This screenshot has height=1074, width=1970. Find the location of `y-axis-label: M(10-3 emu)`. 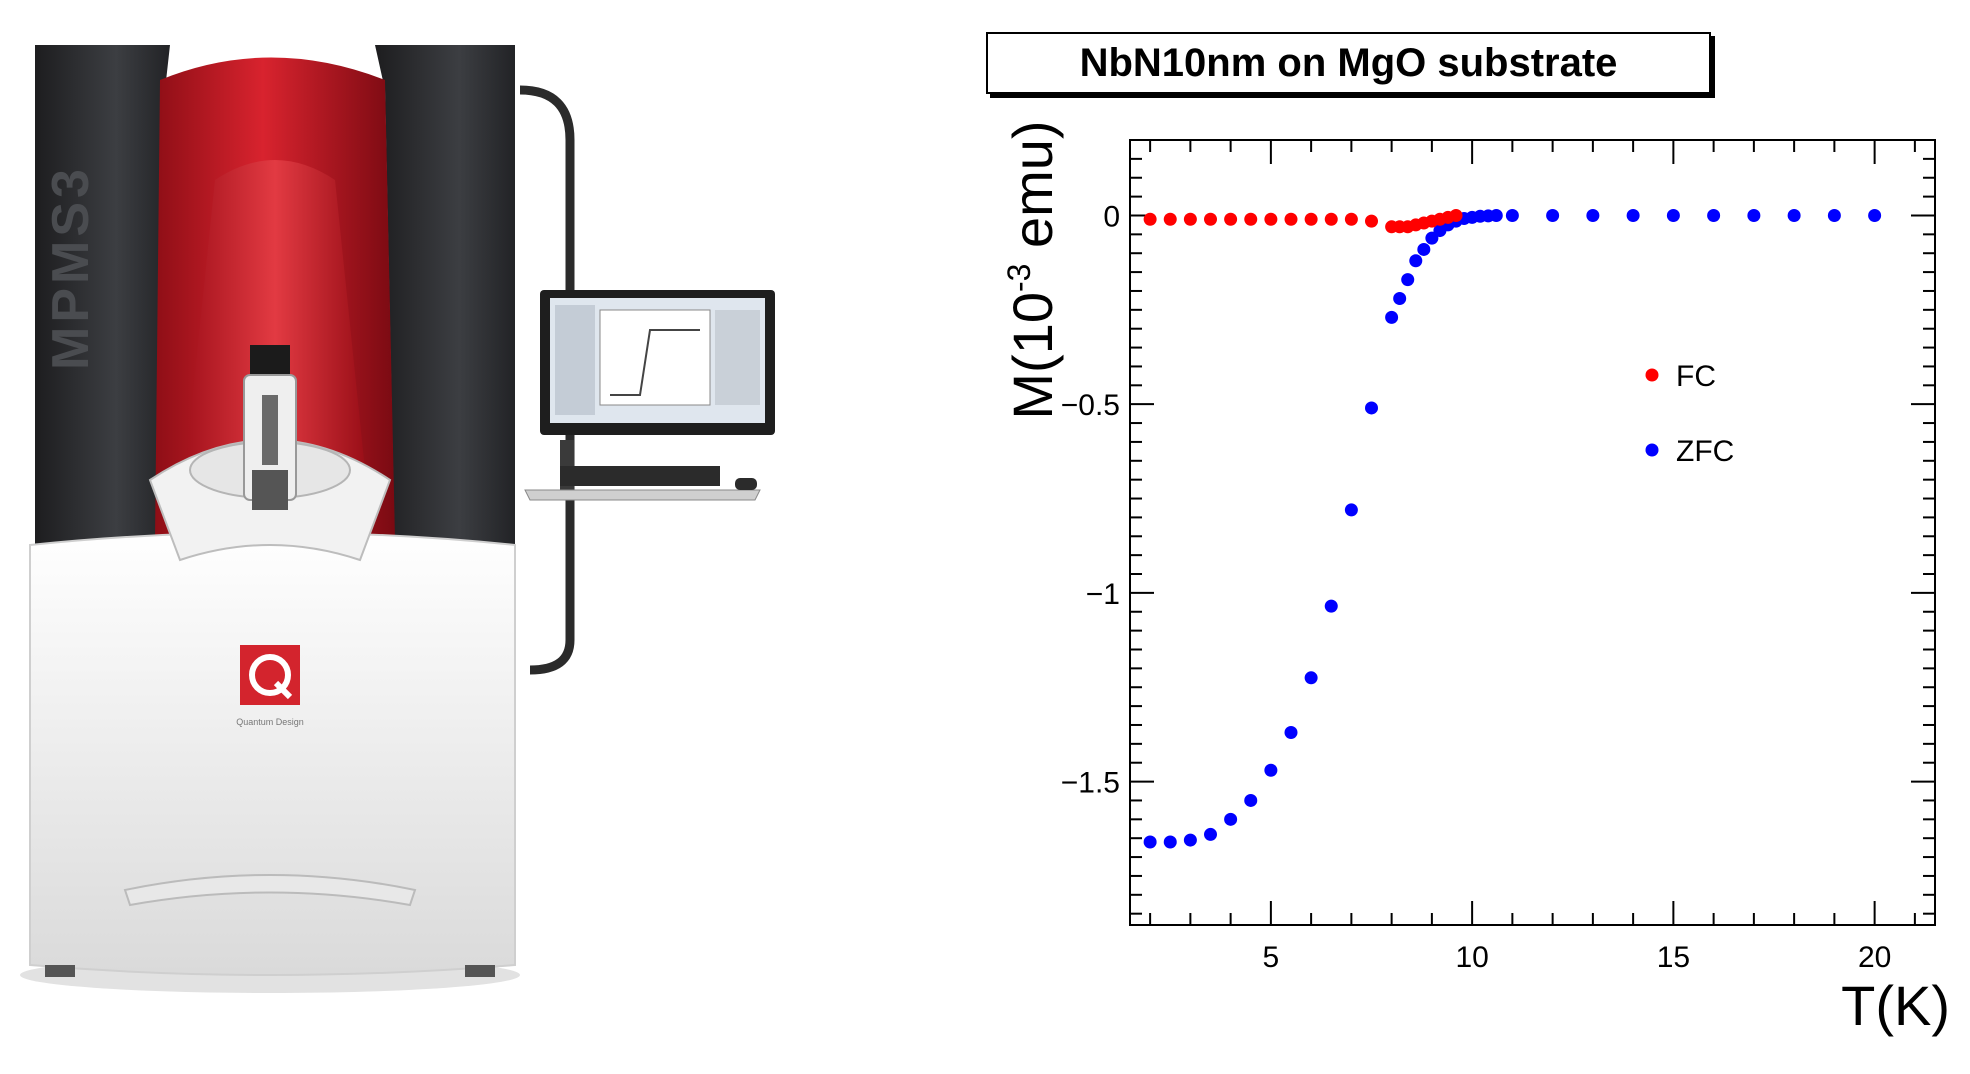

y-axis-label: M(10-3 emu) is located at coordinates (1032, 269).